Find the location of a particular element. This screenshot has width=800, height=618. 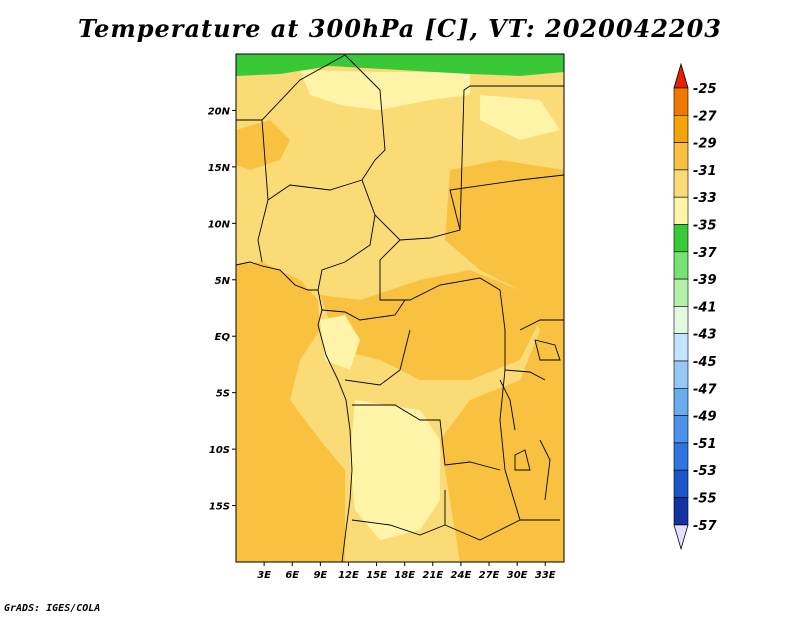

field-cool-region-northeast is located at coordinates (520, 117).